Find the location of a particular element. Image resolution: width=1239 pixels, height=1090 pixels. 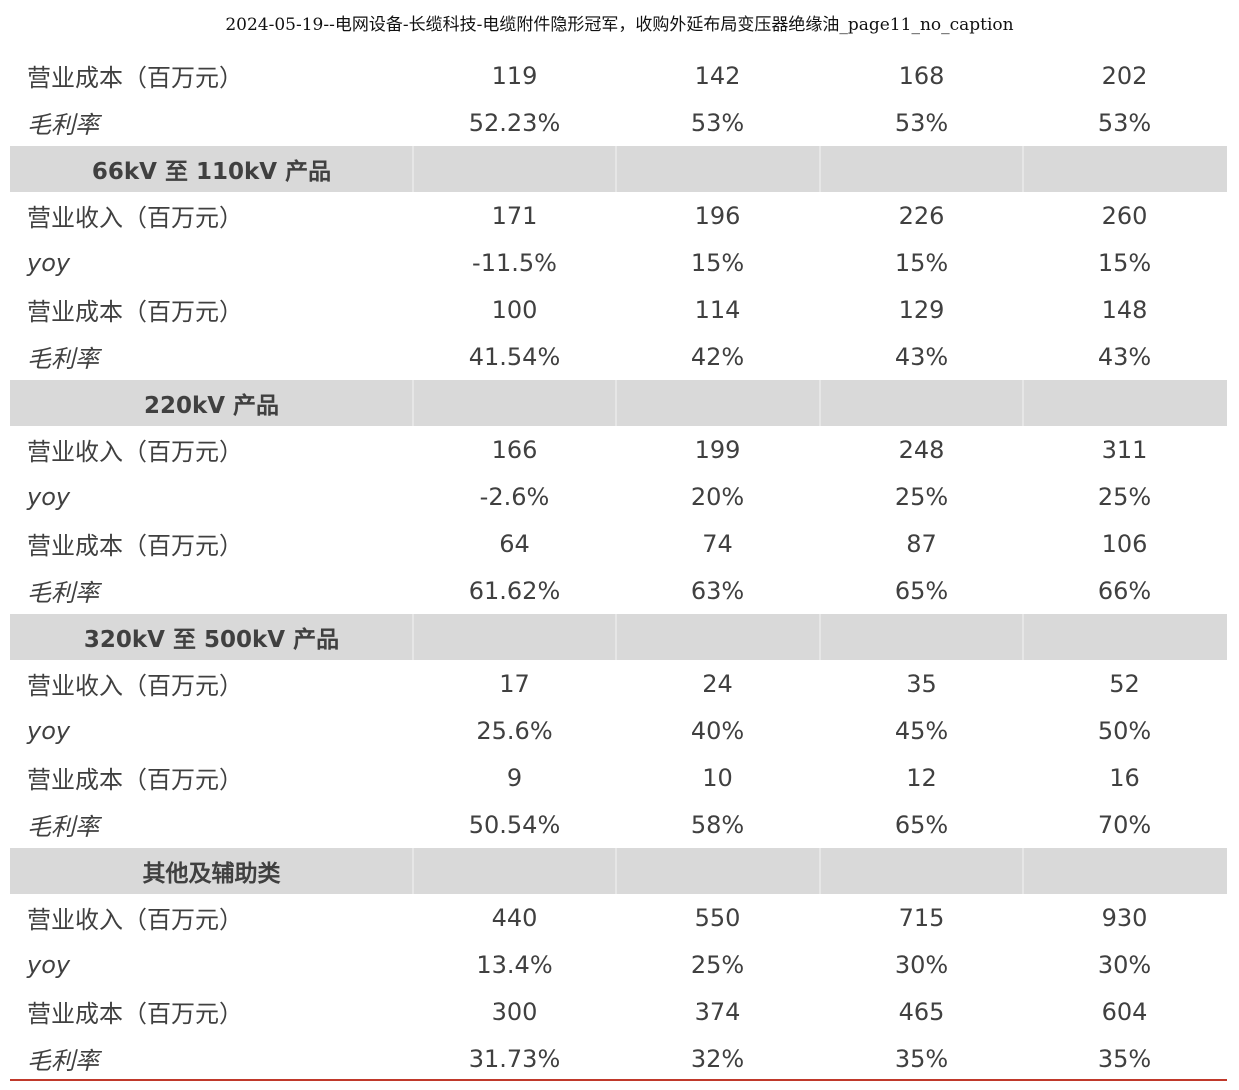

table-cell: 10 is located at coordinates (717, 777).